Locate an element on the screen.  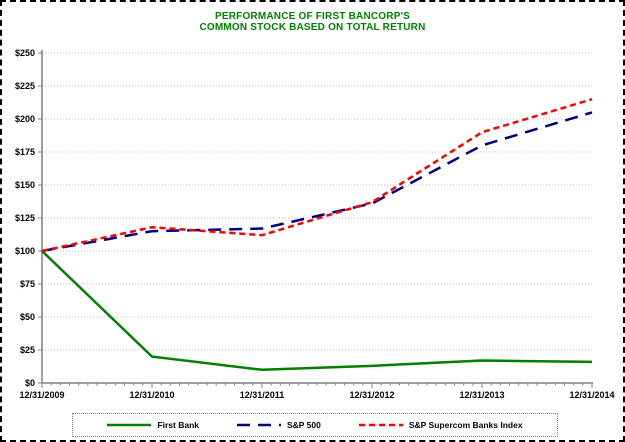
legend-label: S&P Supercom Banks Index is located at coordinates (465, 425).